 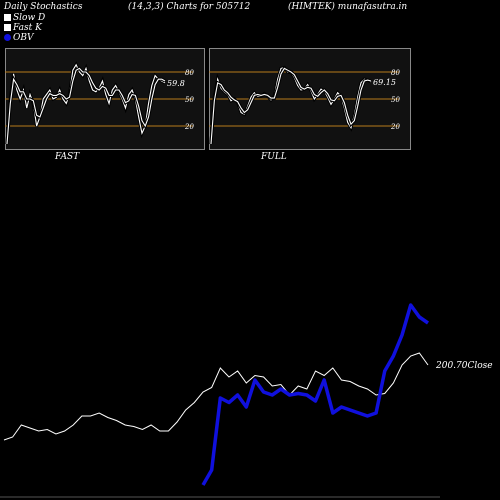 I want to click on symbol-title: (HIMTEK) munafasutra.in, so click(x=348, y=7).